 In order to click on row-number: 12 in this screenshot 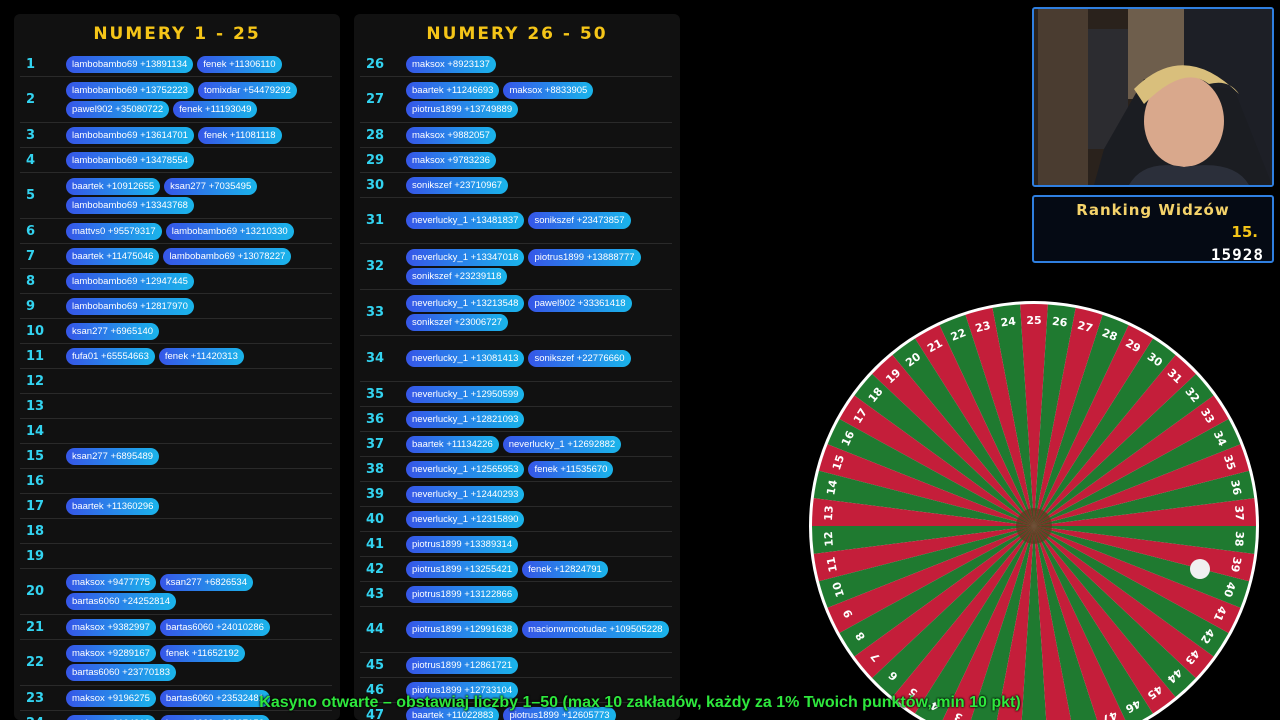, I will do `click(35, 381)`.